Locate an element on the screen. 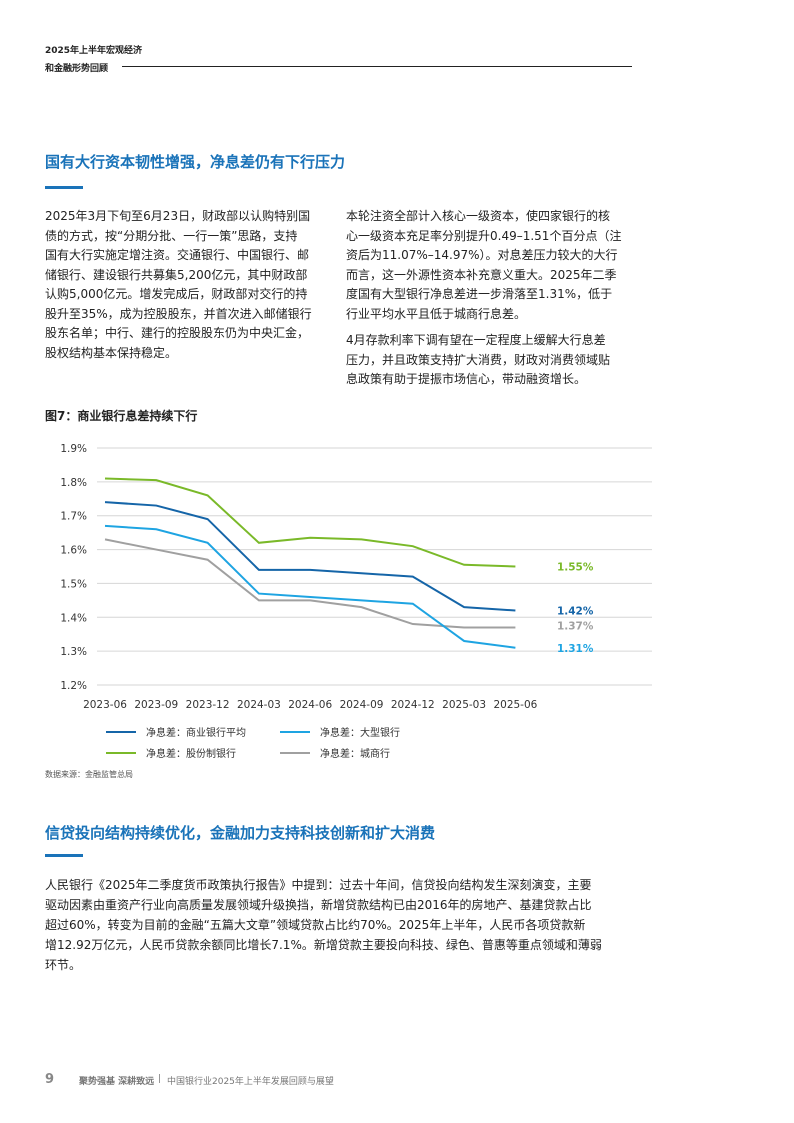 The width and height of the screenshot is (794, 1123). legend-item: 净息差：城商行 is located at coordinates (335, 752).